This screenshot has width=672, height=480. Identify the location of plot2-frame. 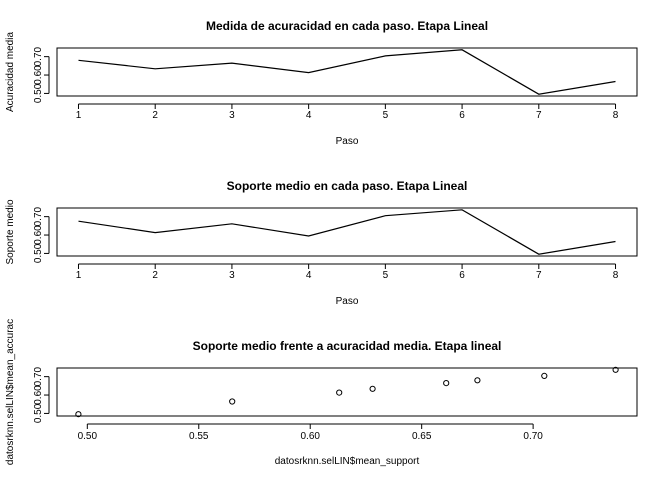
(347, 232).